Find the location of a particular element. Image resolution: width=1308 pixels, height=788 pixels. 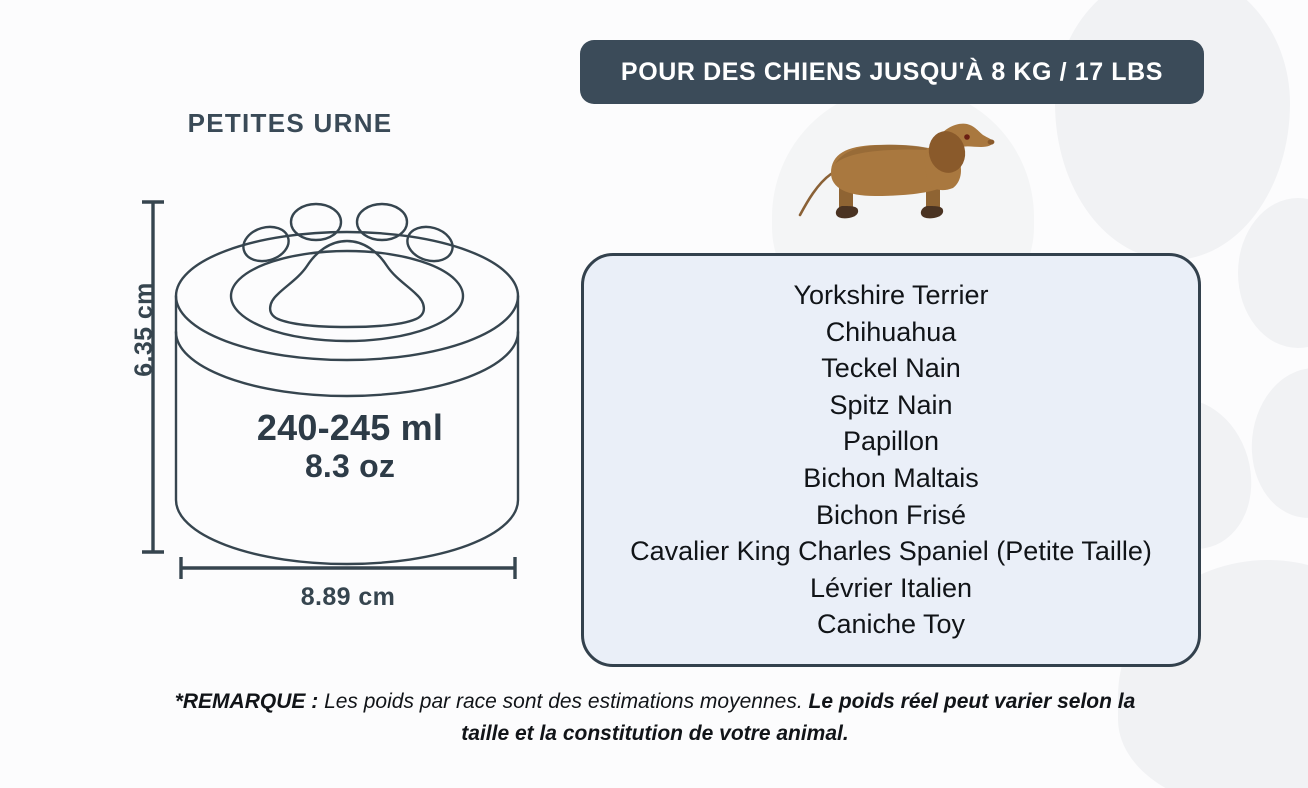

dimension-label-height: 6.35 cm is located at coordinates (143, 329).